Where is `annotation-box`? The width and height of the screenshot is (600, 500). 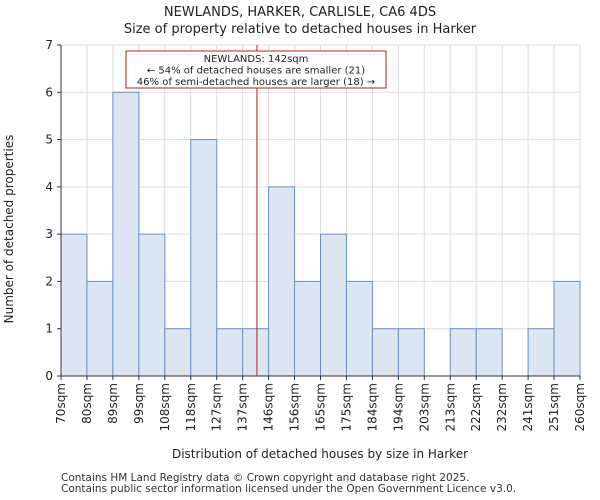 annotation-box is located at coordinates (256, 69).